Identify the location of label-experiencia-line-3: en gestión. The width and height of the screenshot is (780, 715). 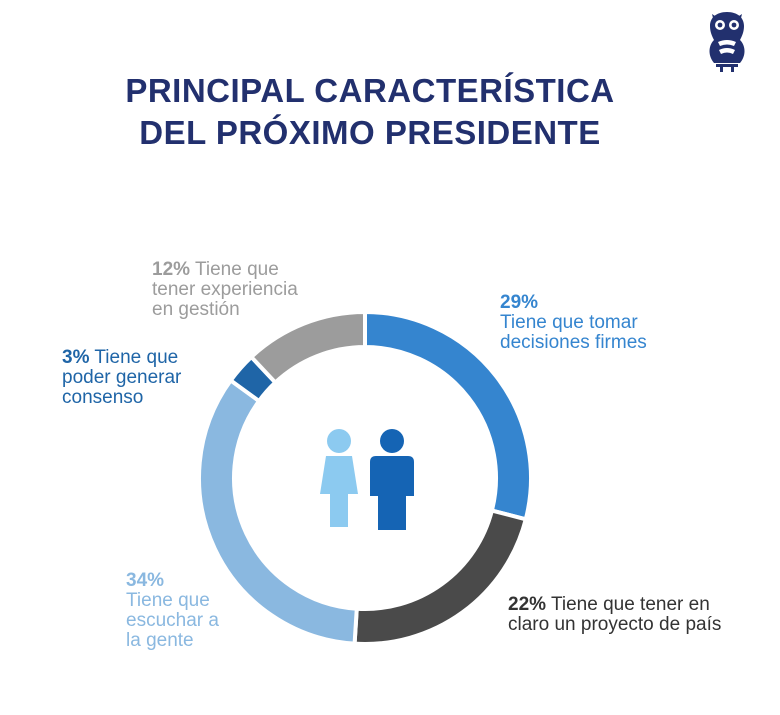
(196, 309).